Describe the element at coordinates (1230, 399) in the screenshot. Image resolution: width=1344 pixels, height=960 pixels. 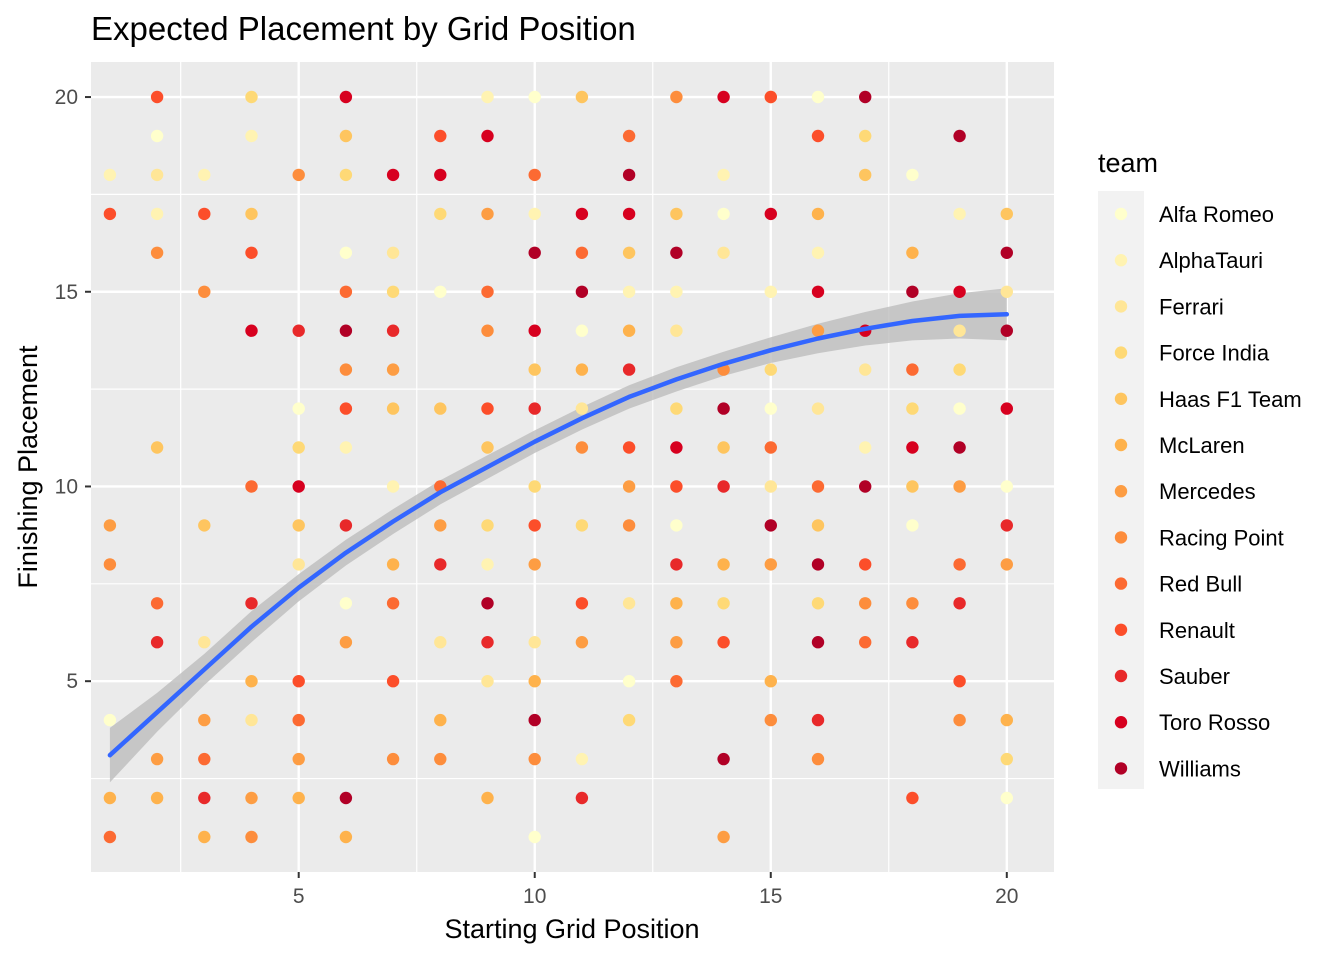
I see `legend-label: Haas F1 Team` at that location.